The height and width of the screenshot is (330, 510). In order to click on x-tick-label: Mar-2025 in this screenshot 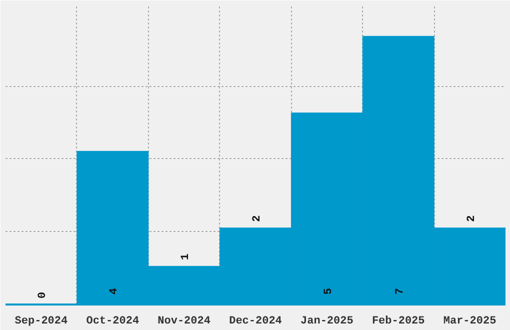, I will do `click(470, 322)`.